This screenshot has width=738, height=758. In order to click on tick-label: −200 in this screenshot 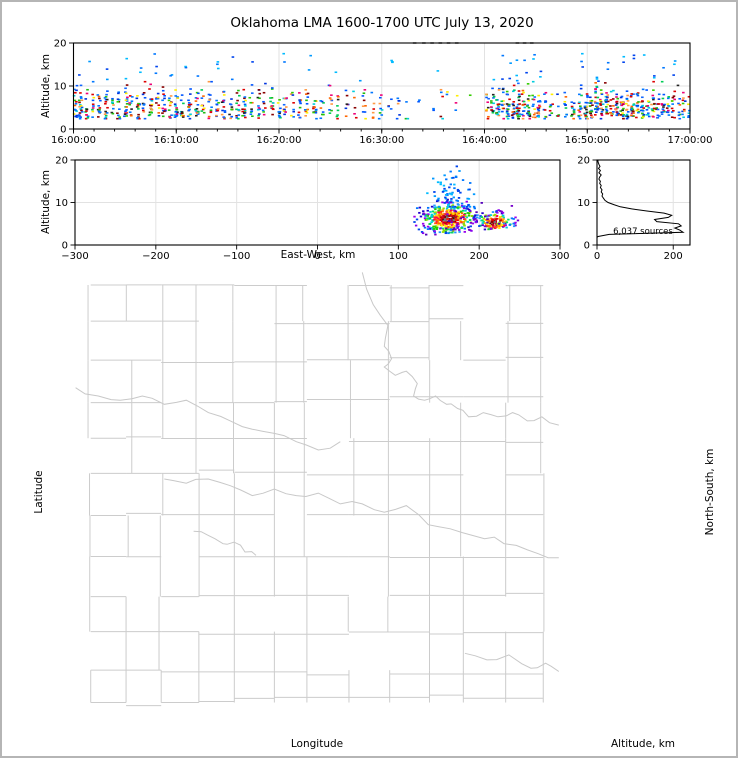, I will do `click(155, 256)`.